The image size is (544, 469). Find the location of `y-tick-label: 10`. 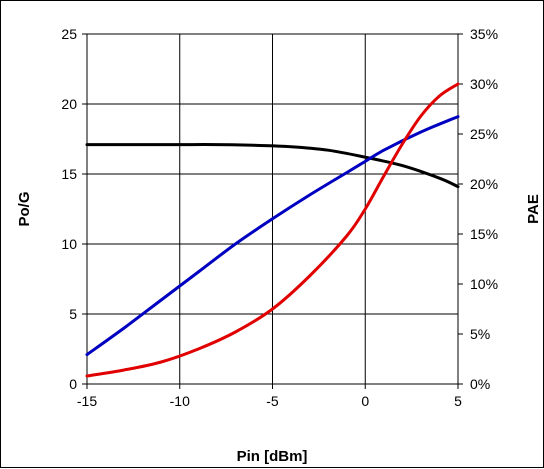

y-tick-label: 10 is located at coordinates (69, 244).